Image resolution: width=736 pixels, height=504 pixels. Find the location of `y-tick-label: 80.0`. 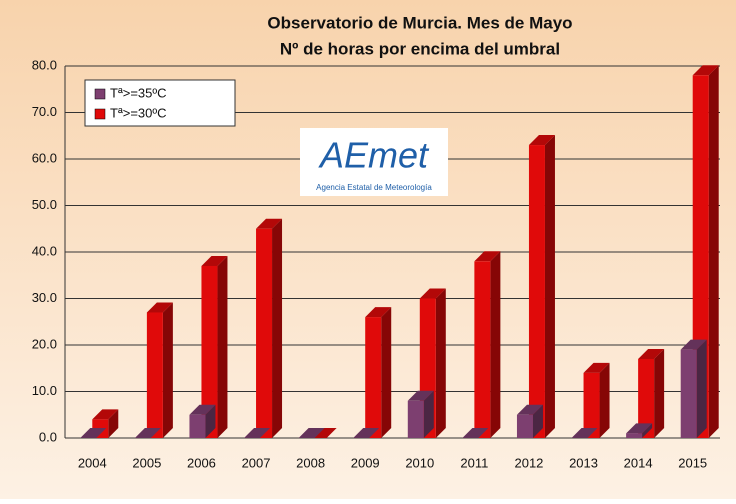

y-tick-label: 80.0 is located at coordinates (44, 64).